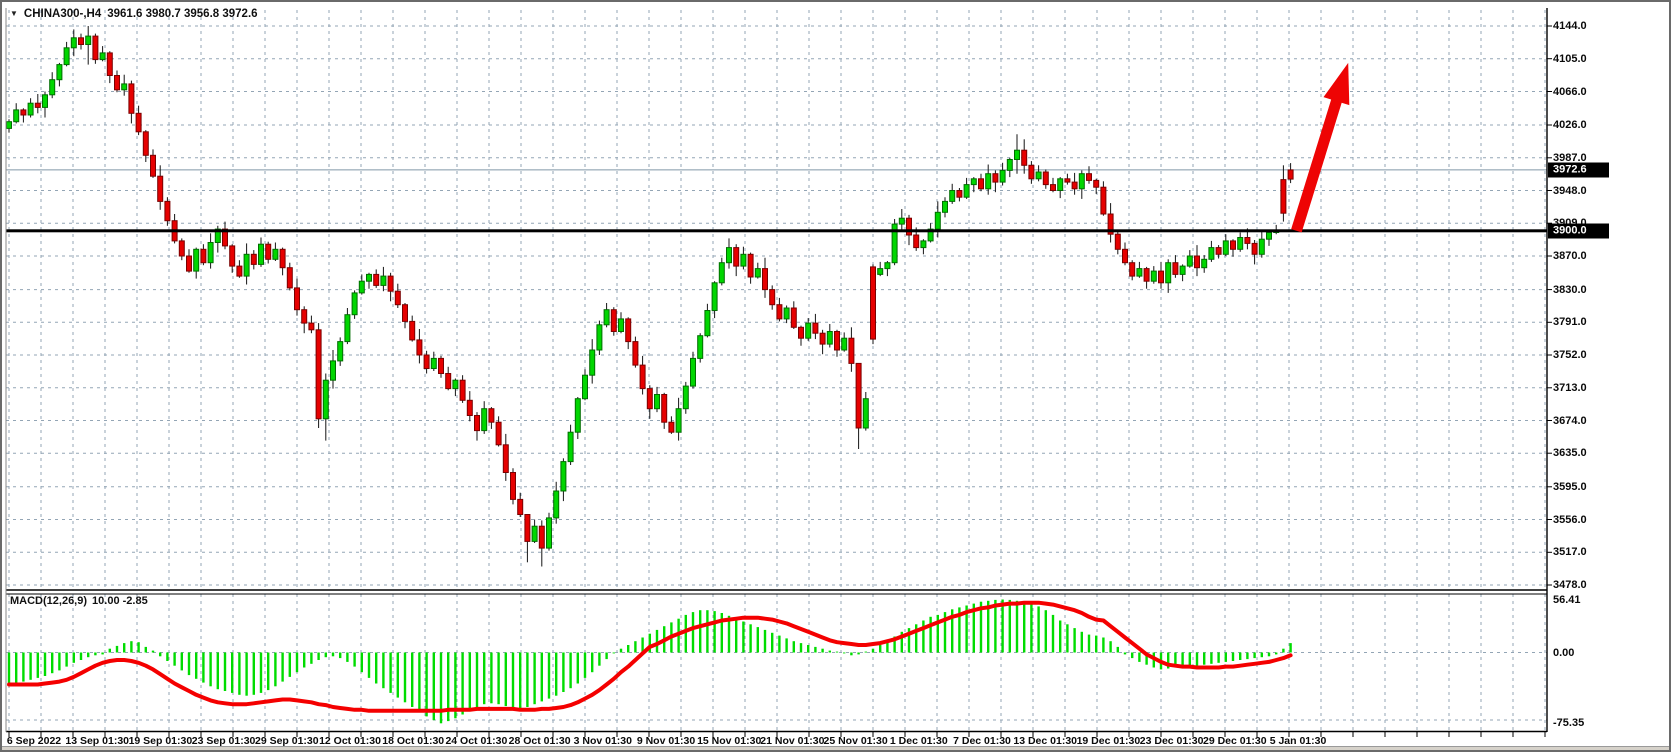 This screenshot has width=1671, height=752. I want to click on macd-name: MACD(12,26,9), so click(49, 601).